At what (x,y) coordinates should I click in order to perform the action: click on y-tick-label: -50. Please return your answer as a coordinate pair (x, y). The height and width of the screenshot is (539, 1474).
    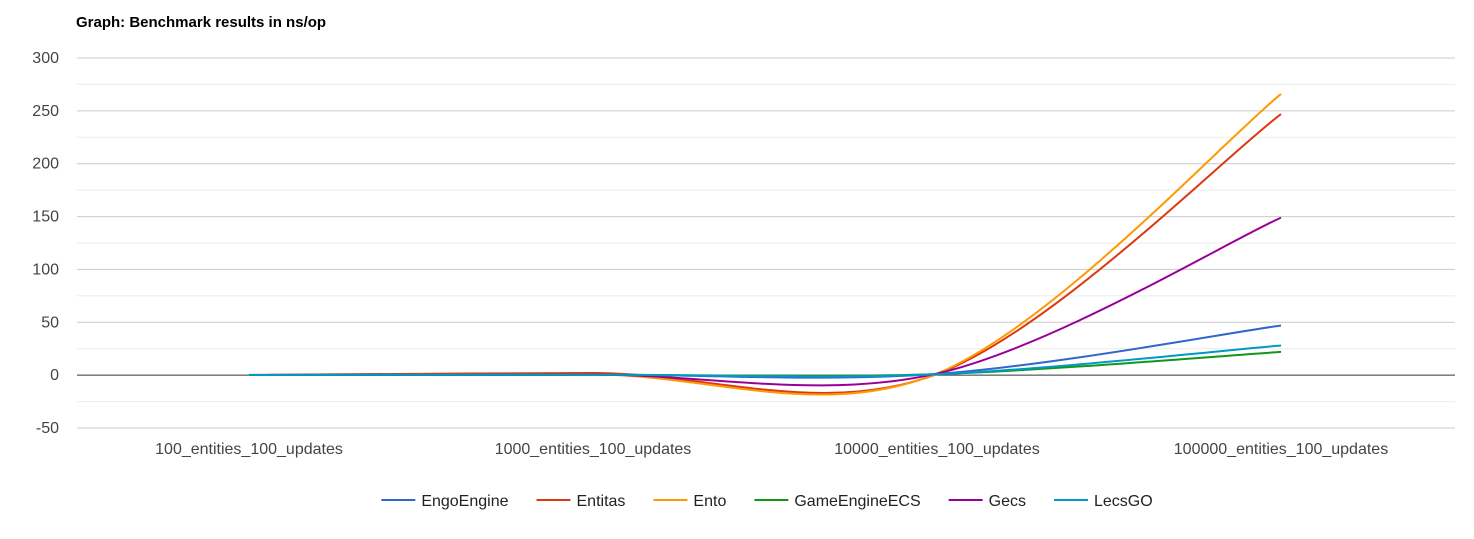
    Looking at the image, I should click on (47, 428).